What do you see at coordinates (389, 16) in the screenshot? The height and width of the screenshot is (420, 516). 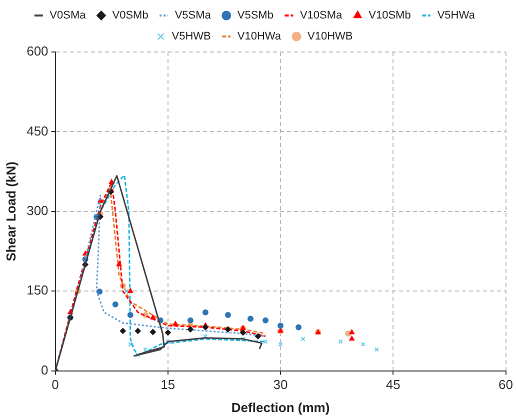 I see `legend-label: V10SMb` at bounding box center [389, 16].